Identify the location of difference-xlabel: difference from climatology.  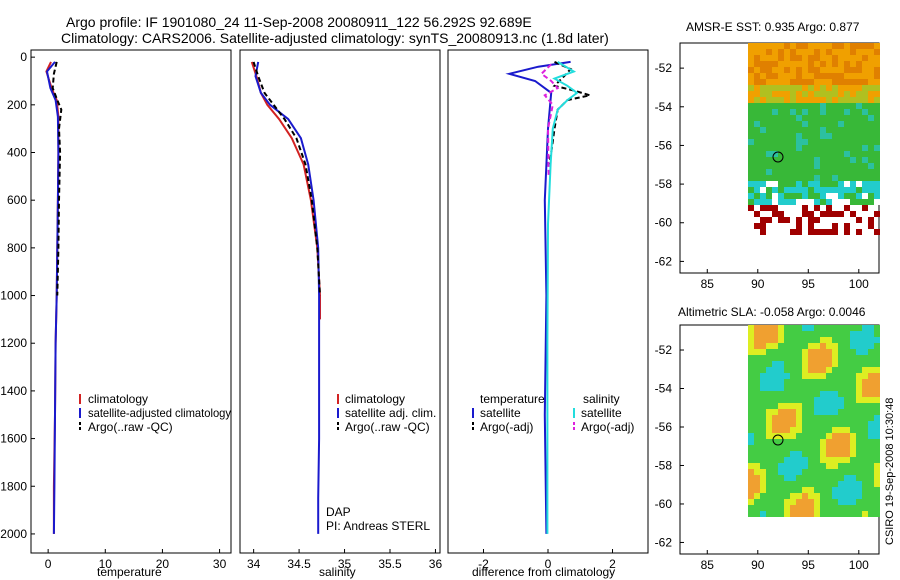
(543, 572).